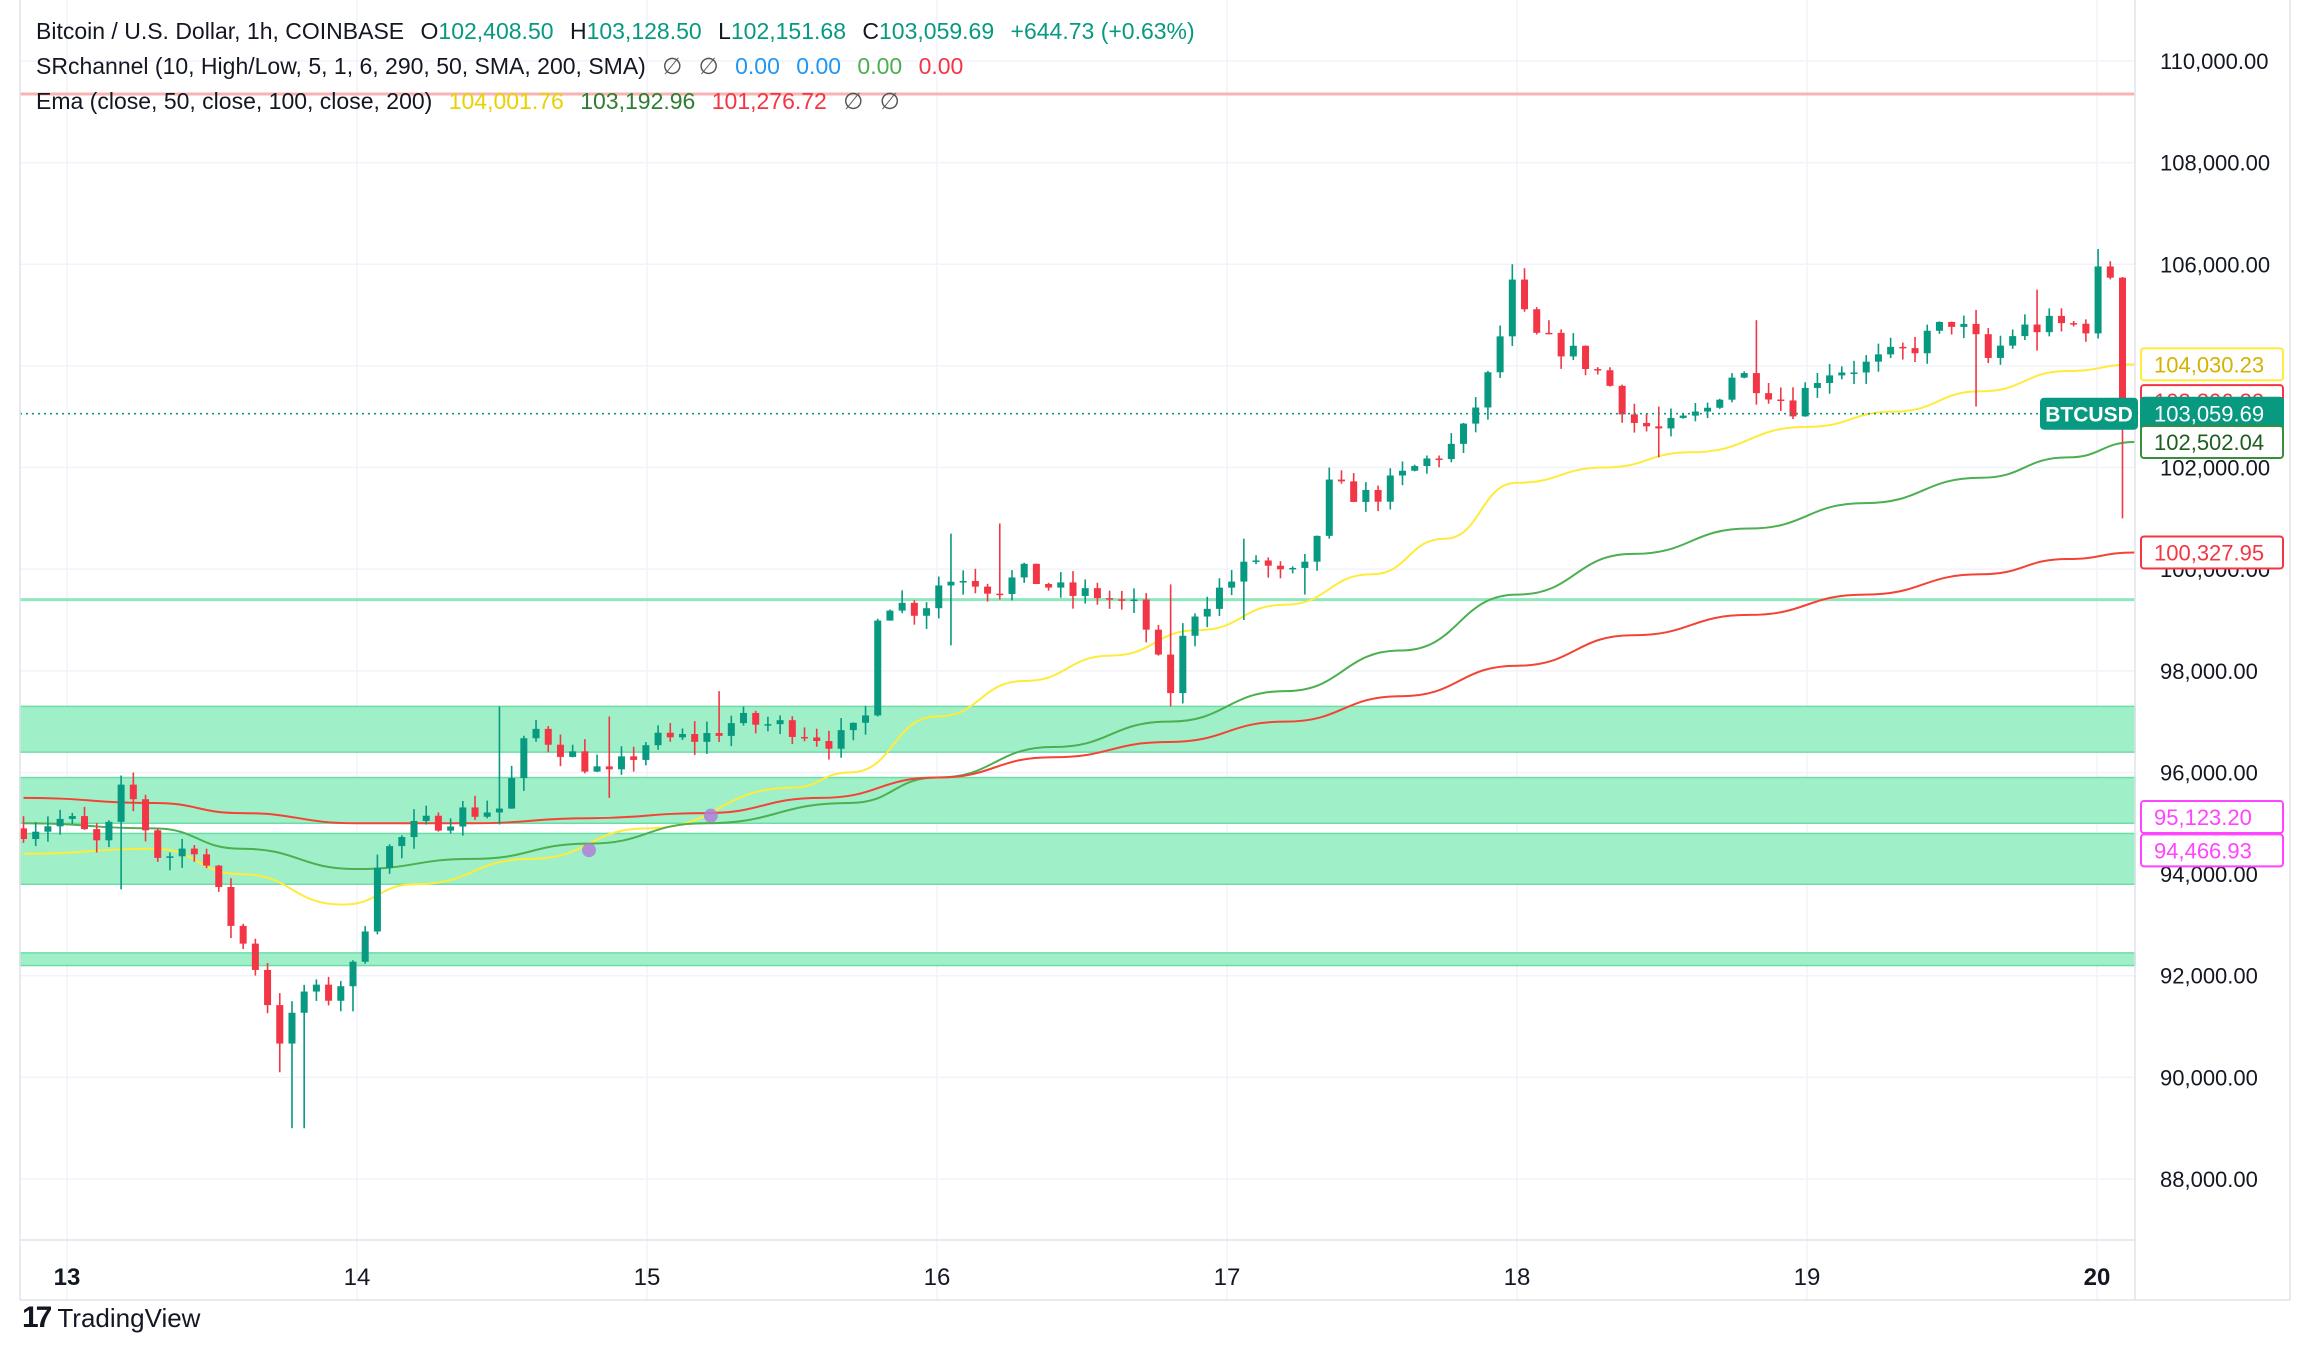  Describe the element at coordinates (819, 66) in the screenshot. I see `srchannel-val-2: 0.00` at that location.